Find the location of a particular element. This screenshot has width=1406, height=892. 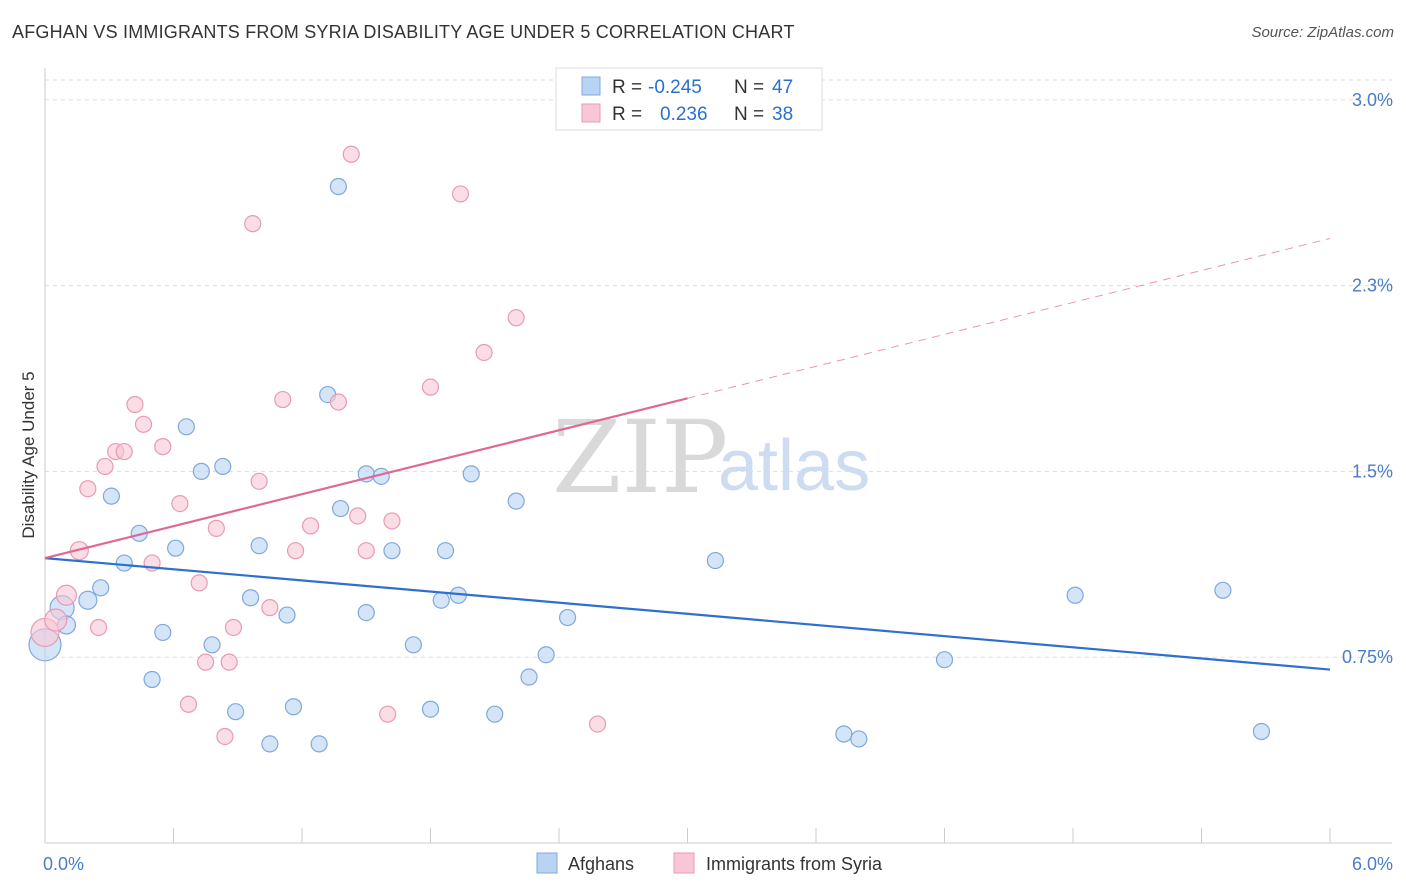

y-axis-label: Disability Age Under 5 is located at coordinates (28, 454).